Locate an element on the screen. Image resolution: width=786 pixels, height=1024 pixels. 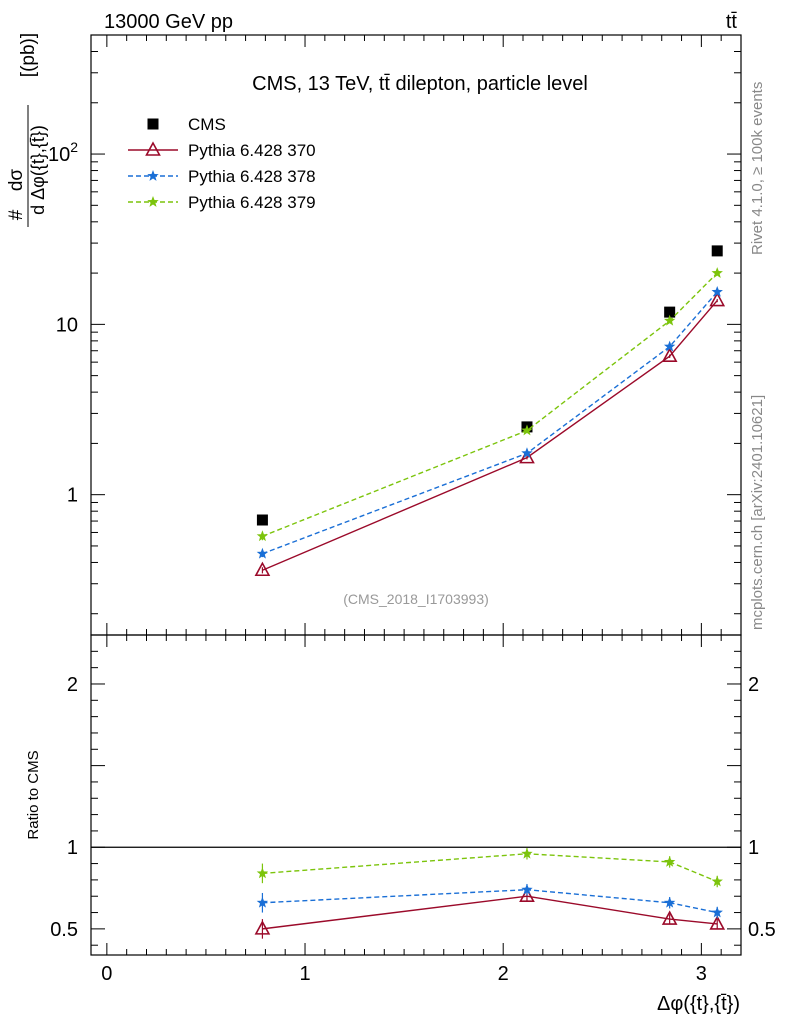
x-tick-label: 1 is located at coordinates (304, 974).